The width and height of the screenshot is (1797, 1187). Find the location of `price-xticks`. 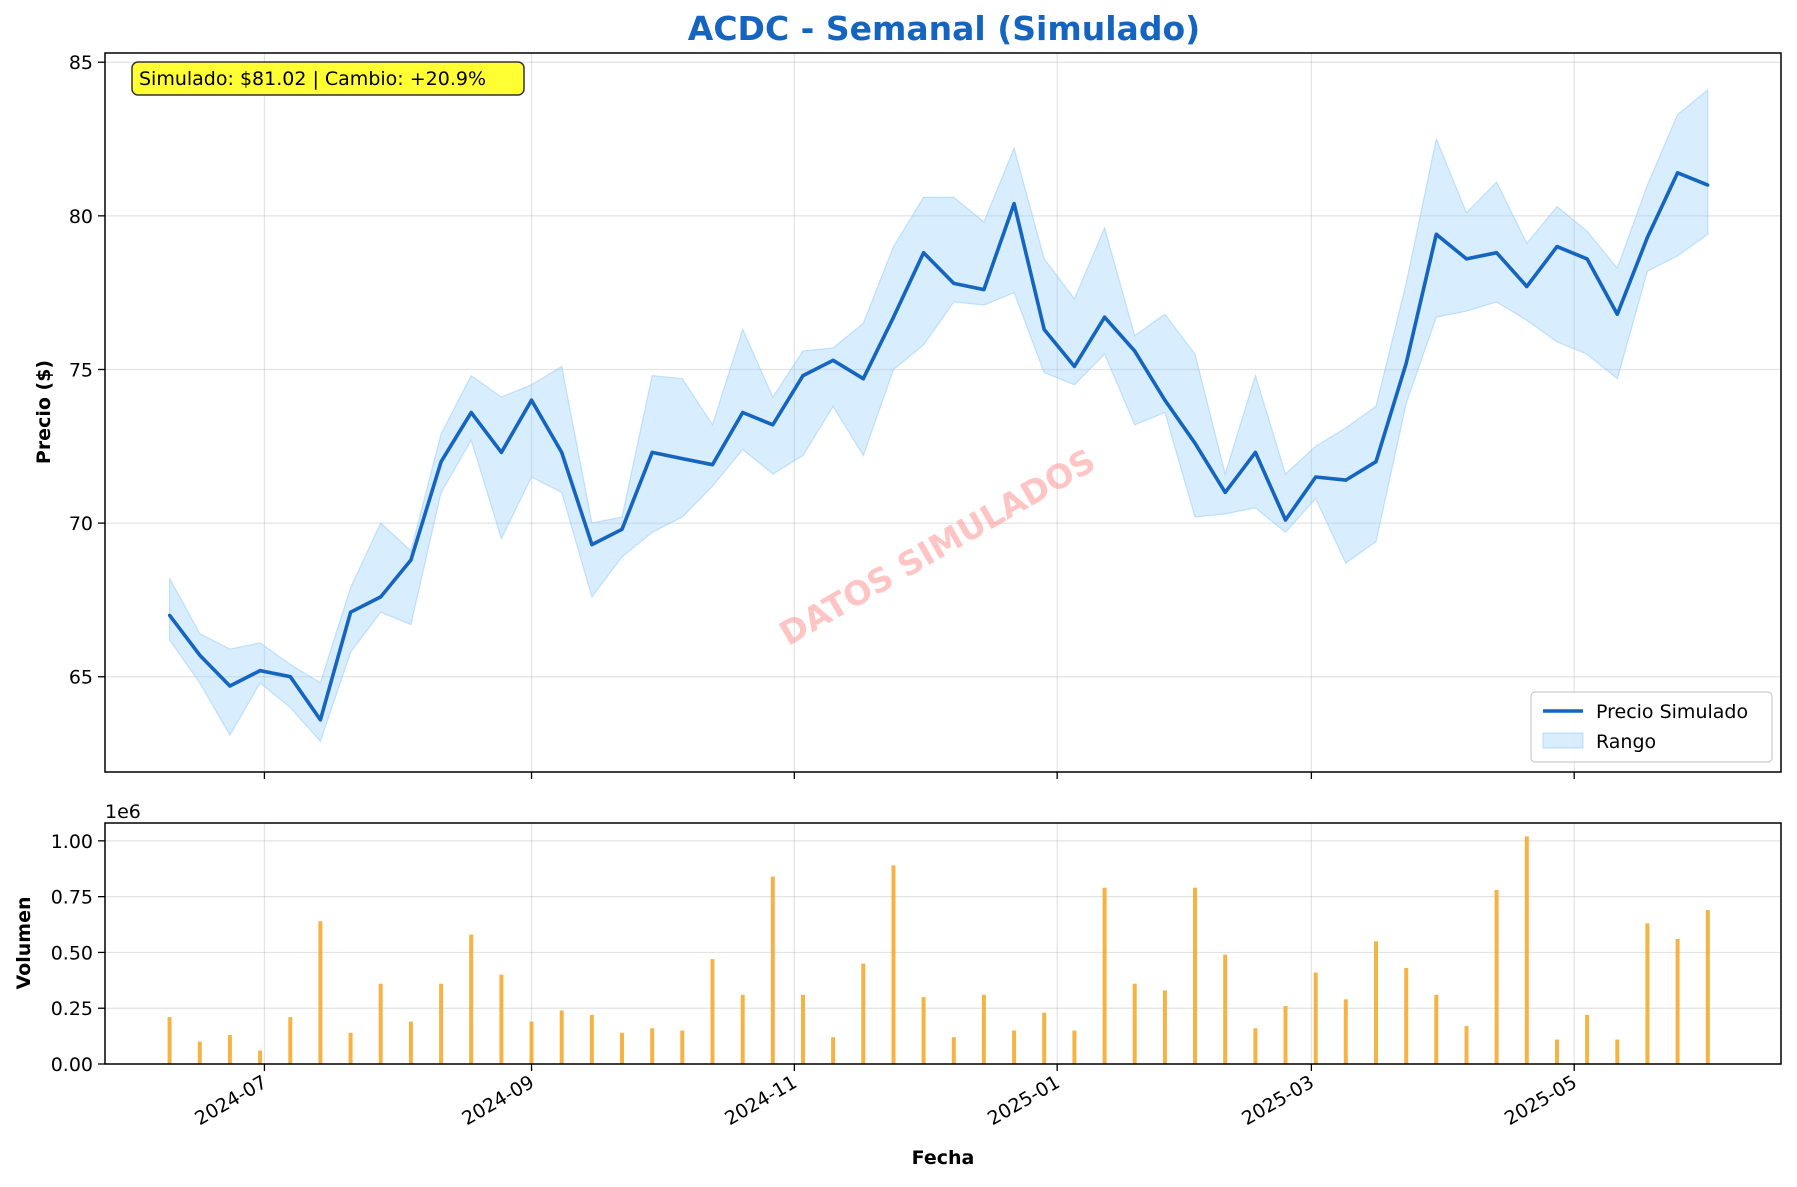

price-xticks is located at coordinates (919, 775).